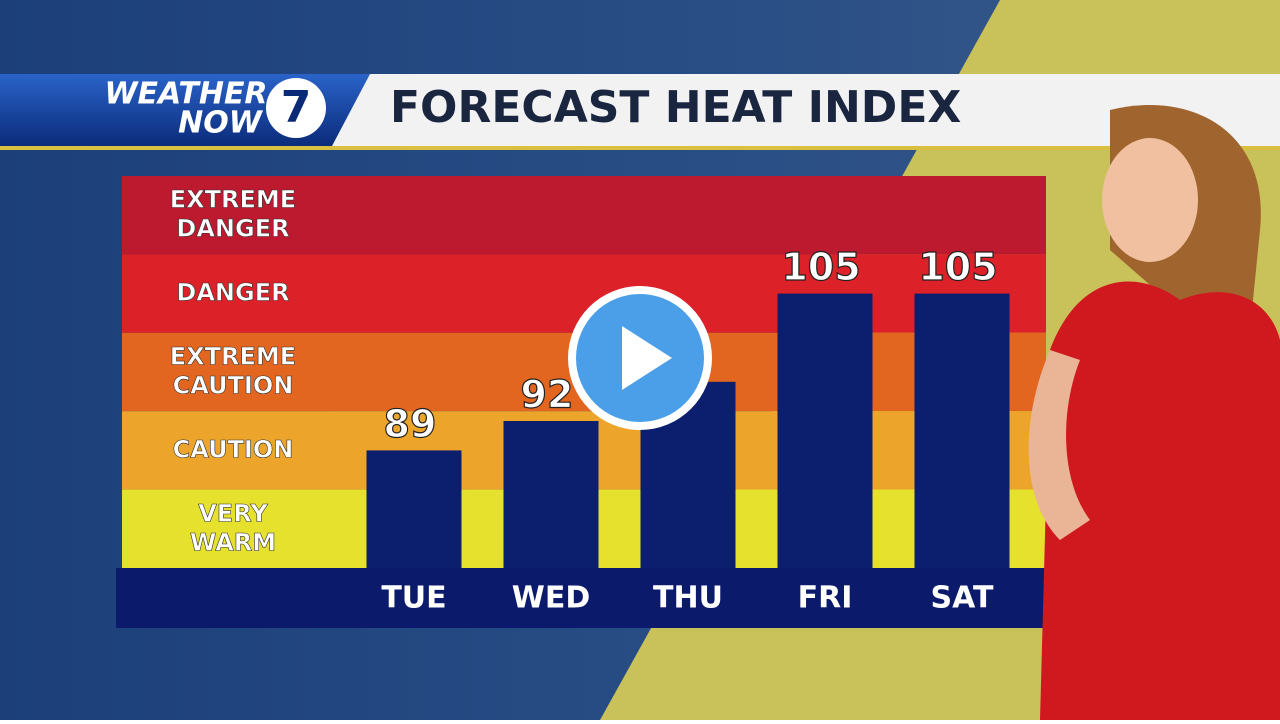 Image resolution: width=1280 pixels, height=724 pixels. Describe the element at coordinates (185, 94) in the screenshot. I see `logo-text: WEATHER` at that location.